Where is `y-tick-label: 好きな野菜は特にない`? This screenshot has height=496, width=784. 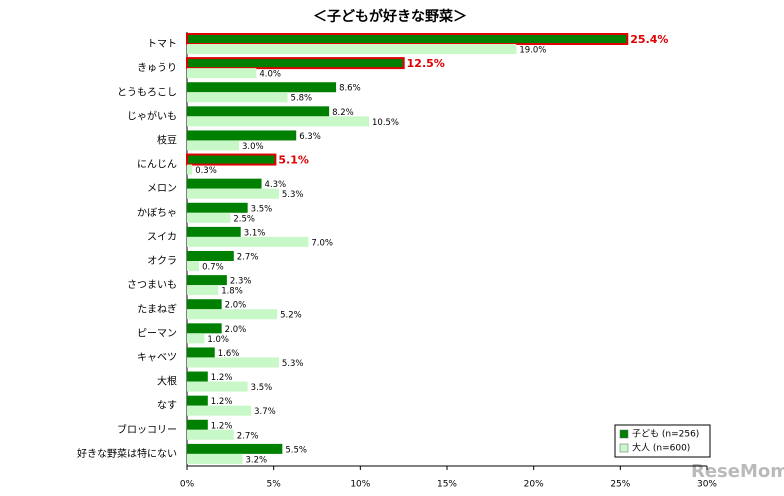 y-tick-label: 好きな野菜は特にない is located at coordinates (127, 454).